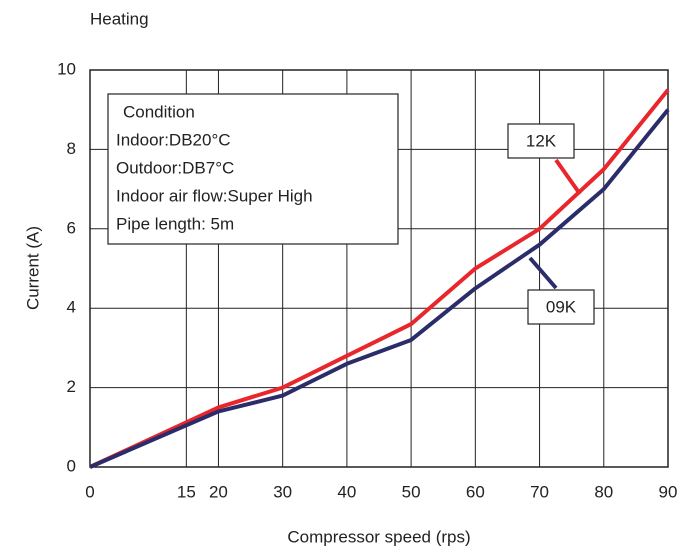 The height and width of the screenshot is (559, 700). I want to click on annotation-text: Pipe length: 5m, so click(175, 223).